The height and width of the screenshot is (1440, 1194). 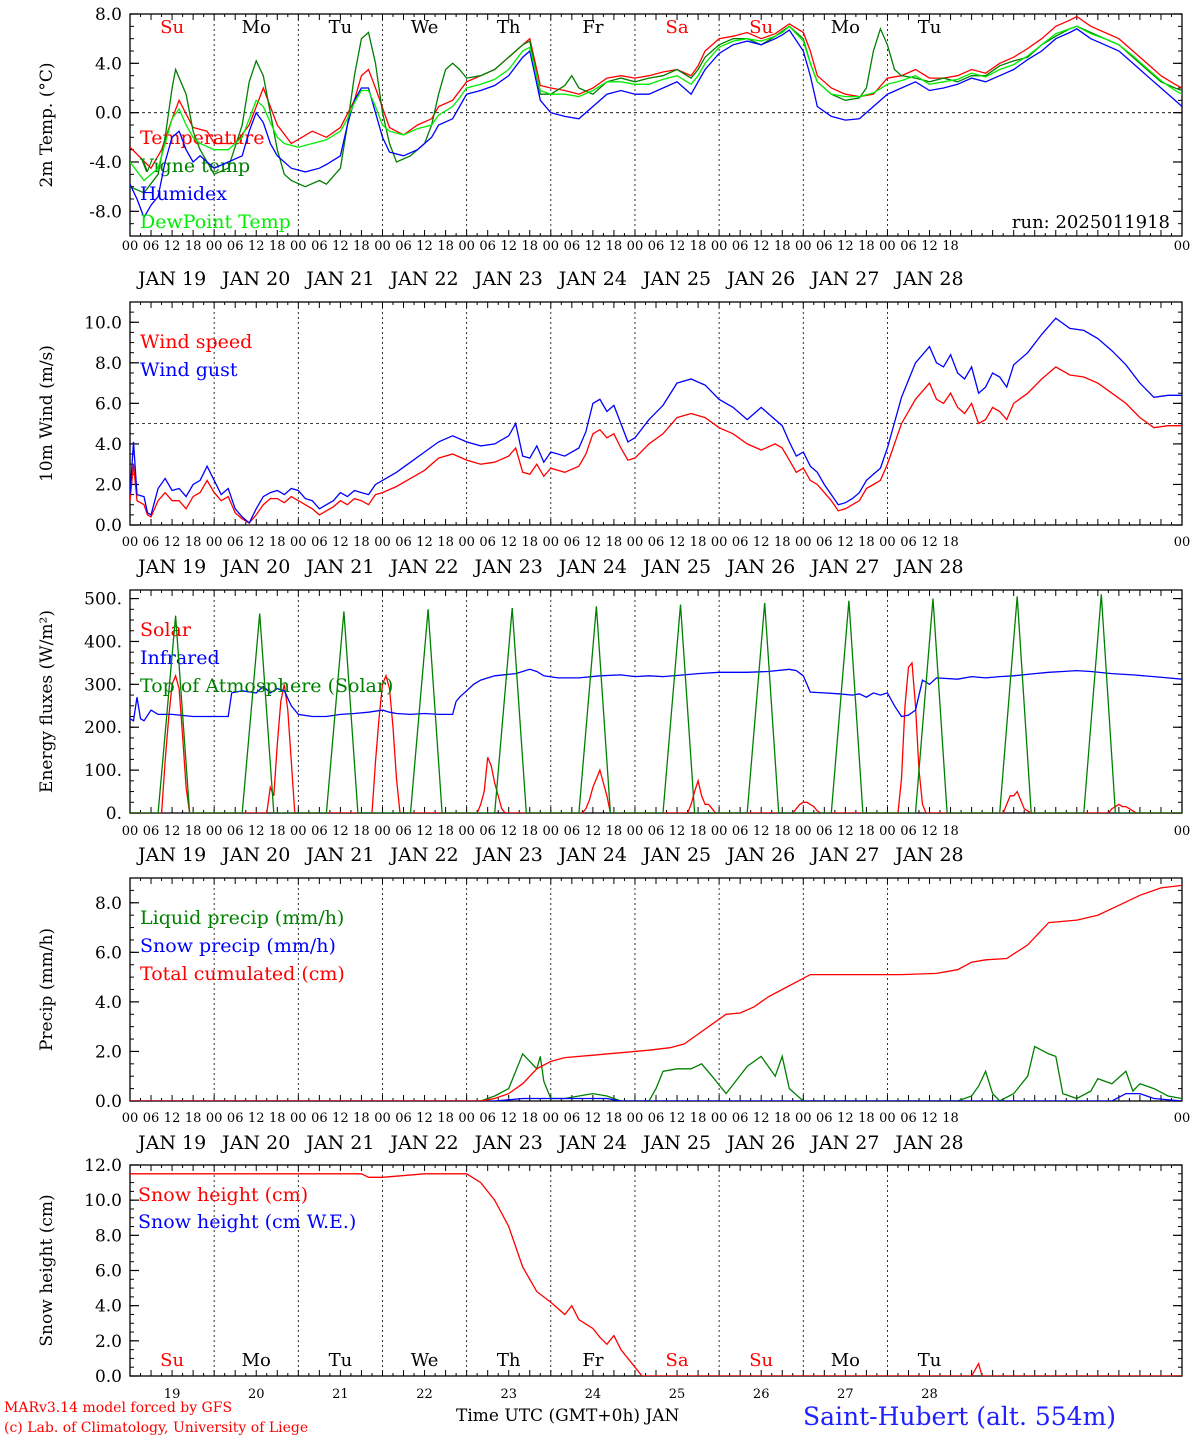 I want to click on legend-entry: DewPoint Temp, so click(x=215, y=222).